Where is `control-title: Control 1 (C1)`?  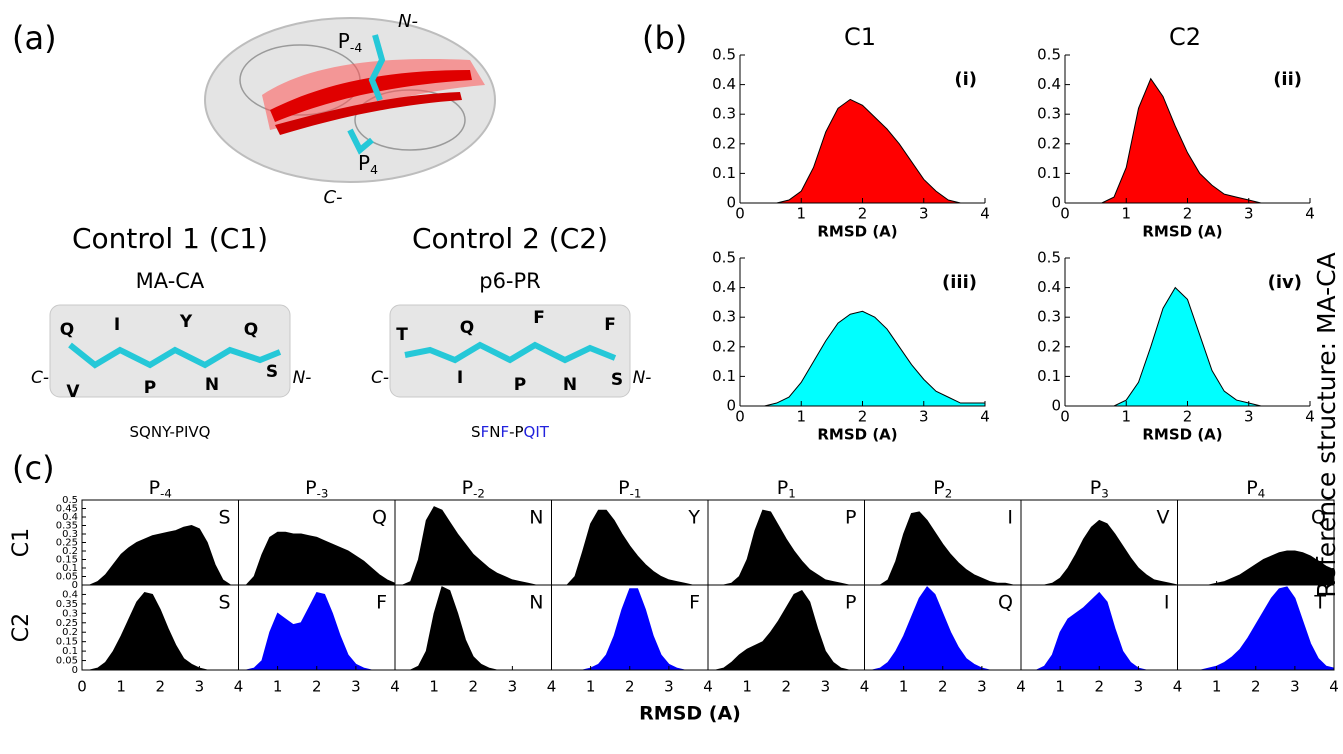
control-title: Control 1 (C1) is located at coordinates (170, 238).